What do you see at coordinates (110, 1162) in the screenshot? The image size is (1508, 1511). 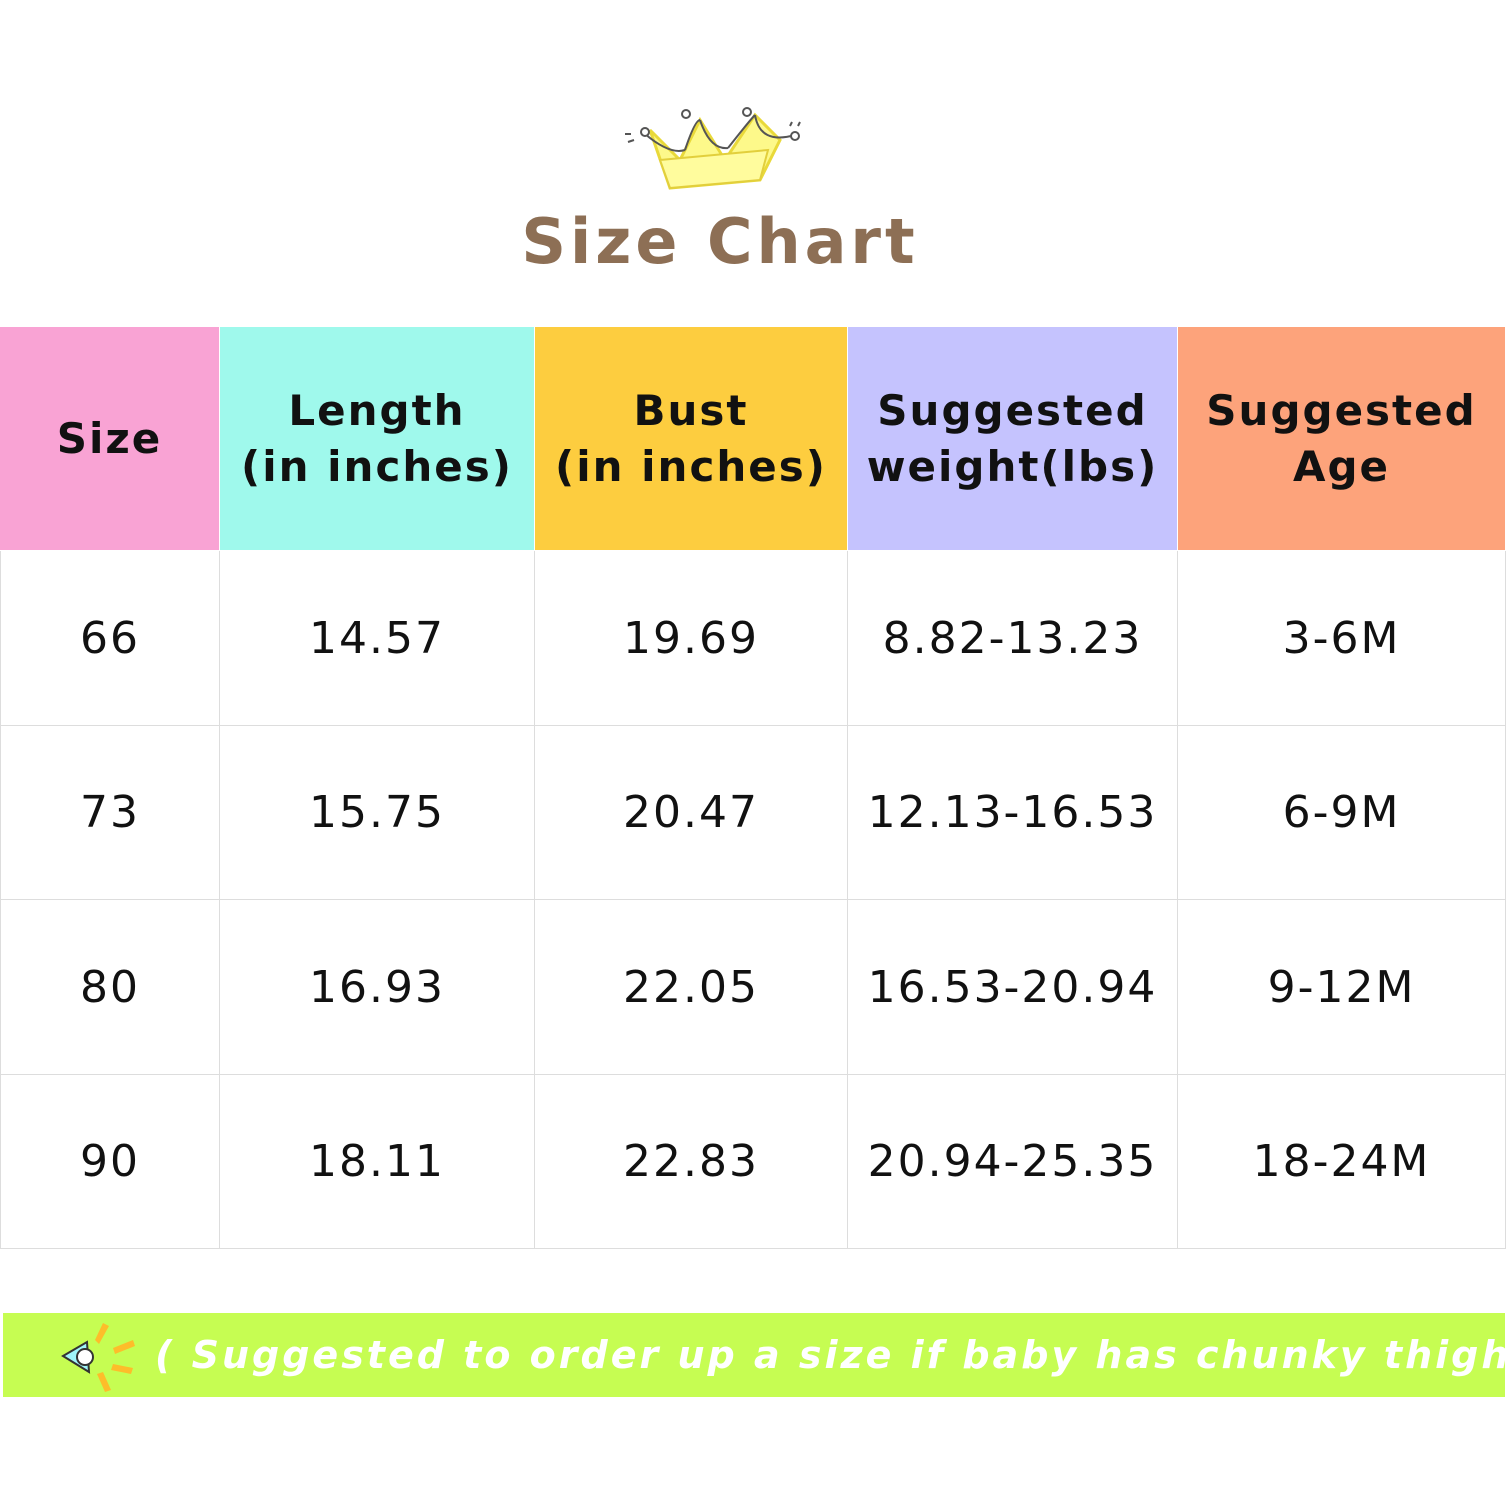 I see `table-cell: 90` at bounding box center [110, 1162].